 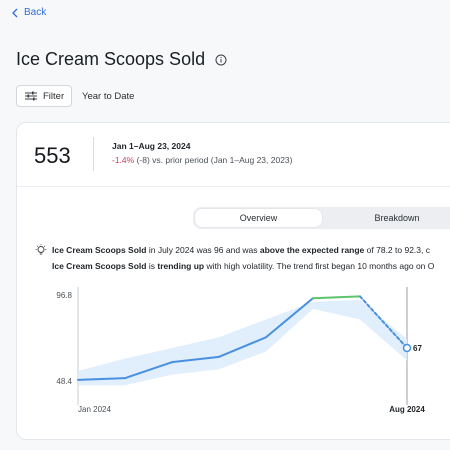 What do you see at coordinates (397, 218) in the screenshot?
I see `tab-breakdown: Breakdown` at bounding box center [397, 218].